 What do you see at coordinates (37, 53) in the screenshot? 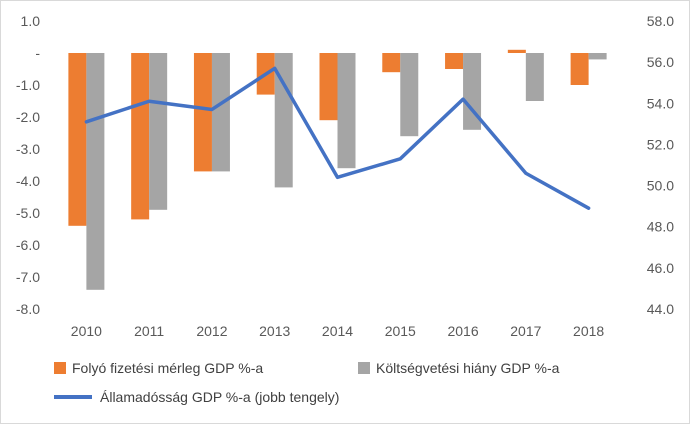
I see `left-tick-label: -` at bounding box center [37, 53].